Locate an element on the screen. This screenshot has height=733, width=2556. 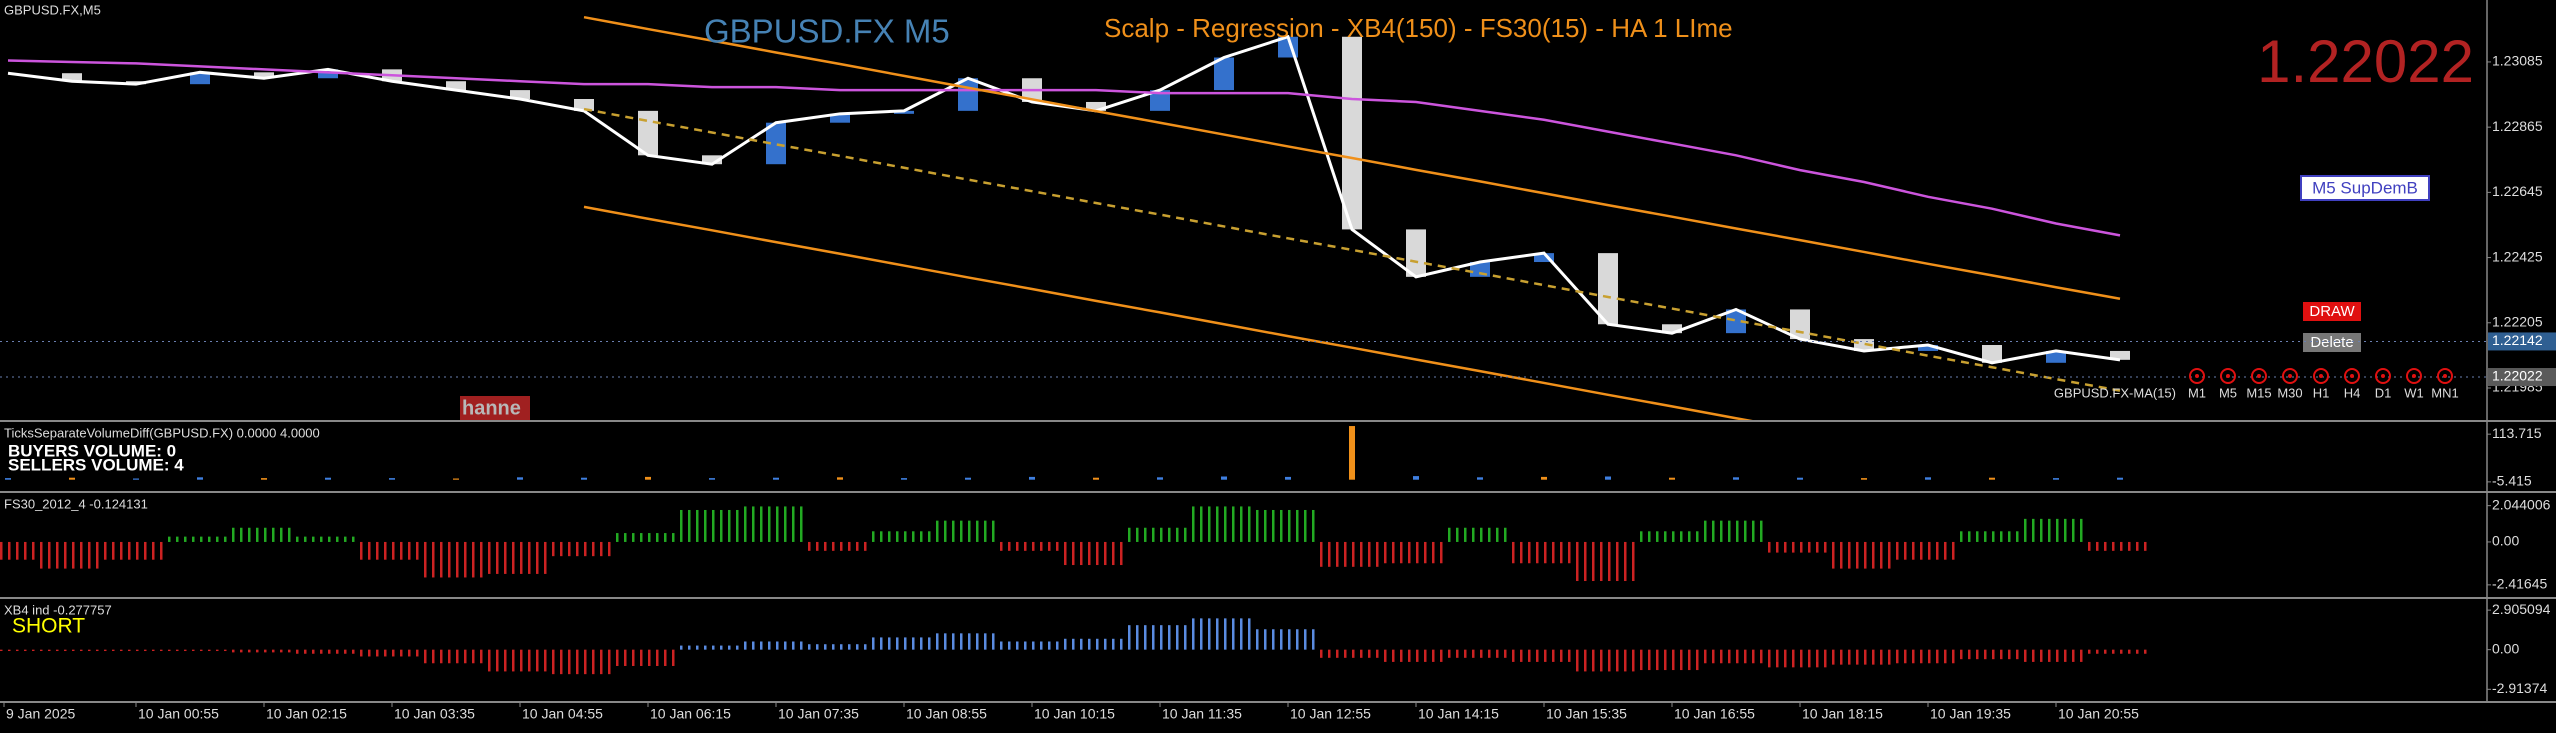
time-label: 10 Jan 10:15 is located at coordinates (1074, 714).